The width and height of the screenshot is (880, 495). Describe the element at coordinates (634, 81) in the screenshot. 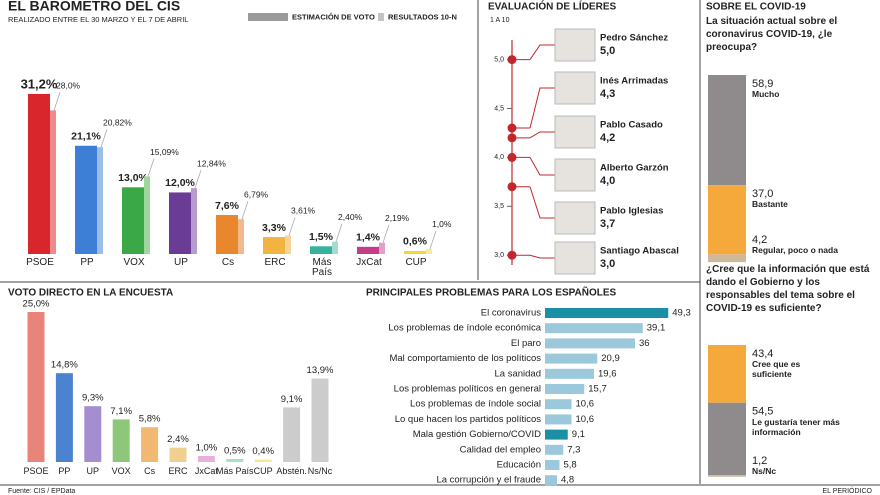

I see `leader-name: Inés Arrimadas` at that location.